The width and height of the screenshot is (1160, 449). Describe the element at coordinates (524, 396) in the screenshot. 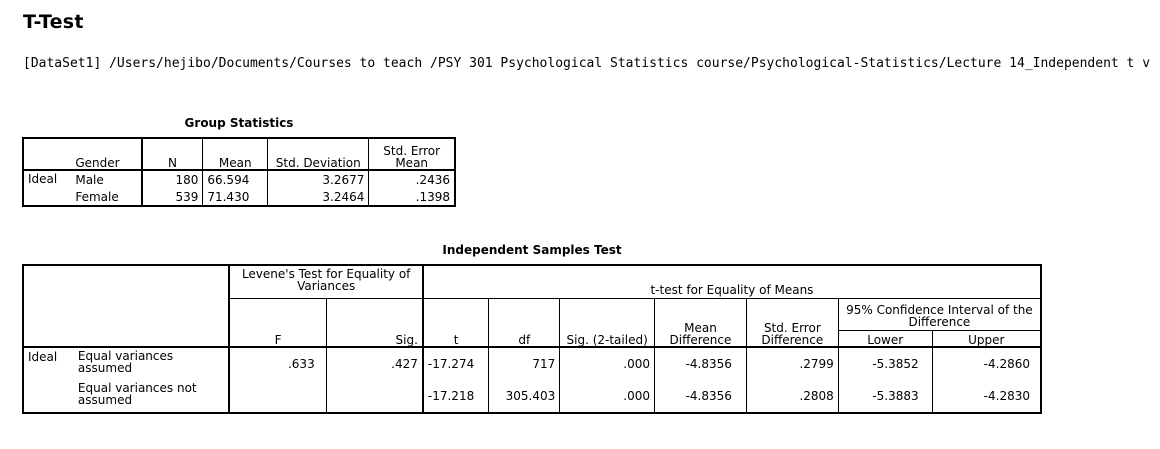

I see `df-cell: 305.403` at that location.